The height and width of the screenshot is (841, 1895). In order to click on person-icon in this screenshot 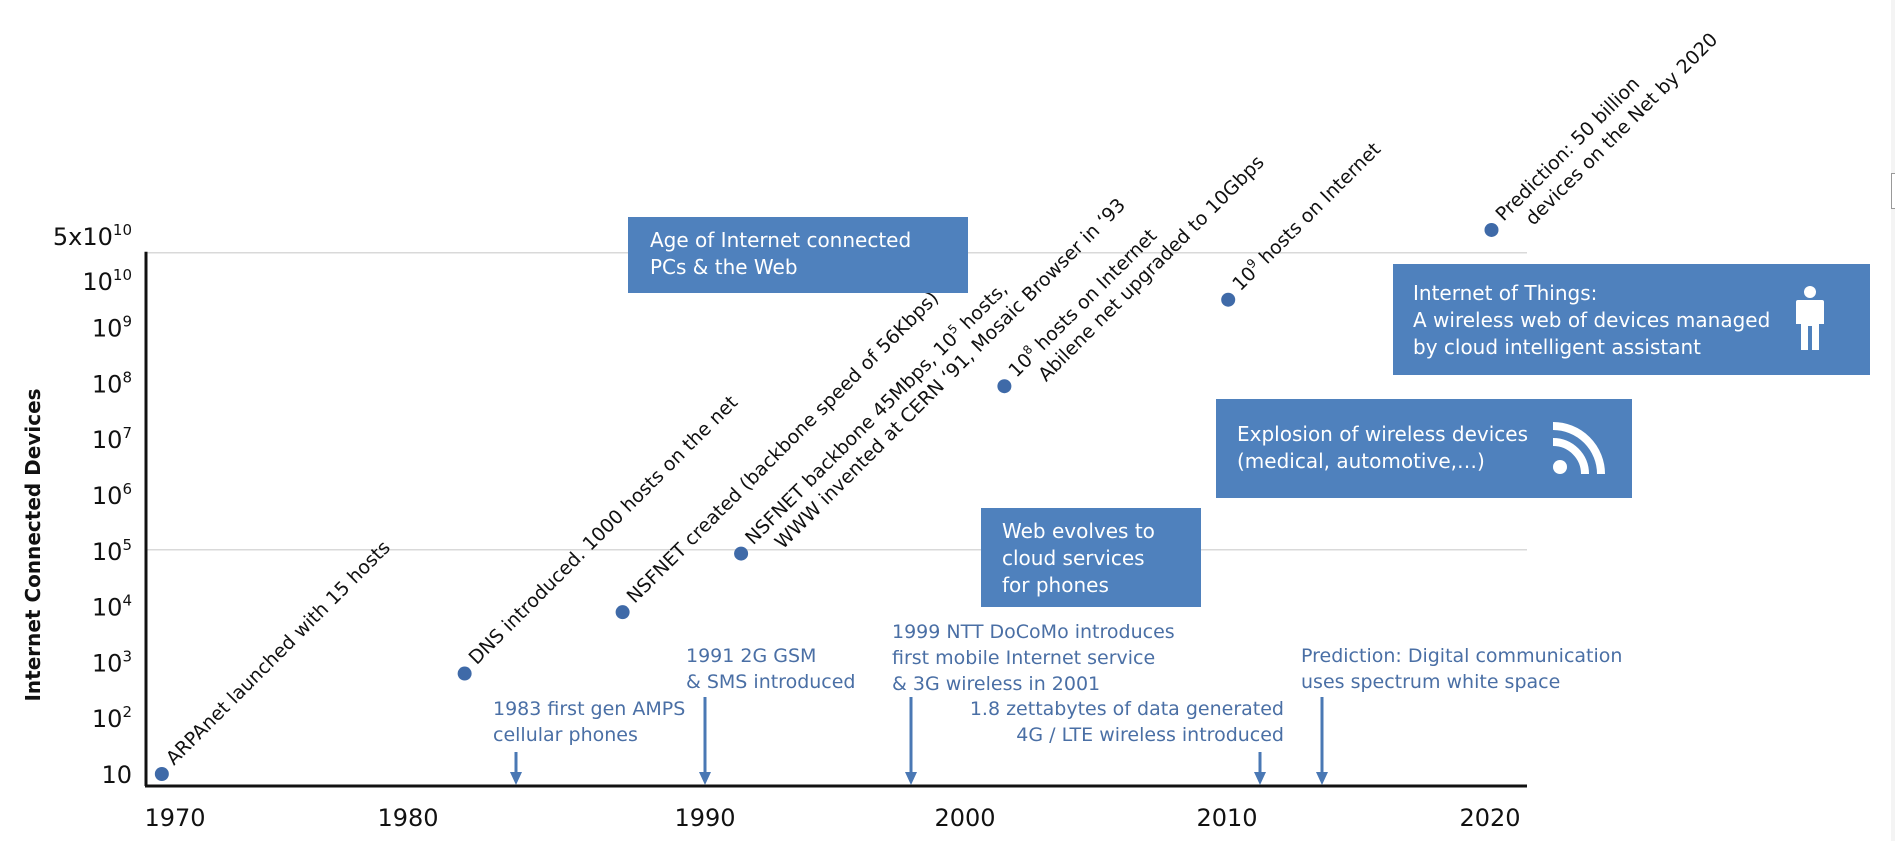, I will do `click(1810, 322)`.